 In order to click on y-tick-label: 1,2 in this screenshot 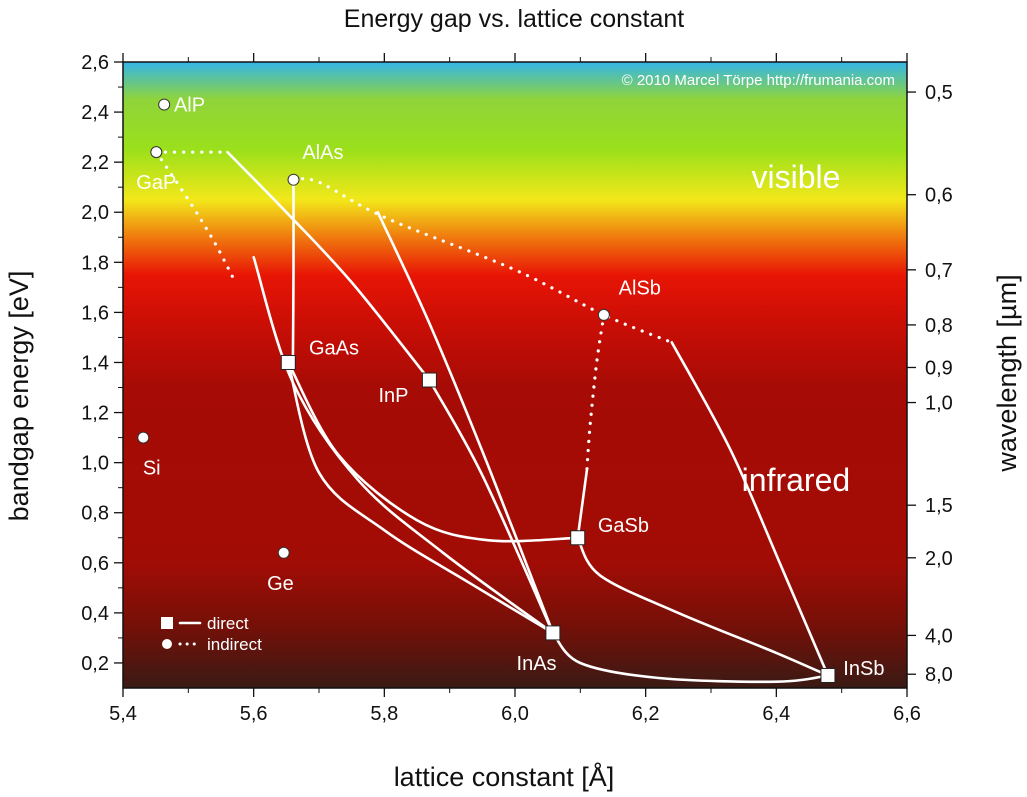, I will do `click(95, 414)`.